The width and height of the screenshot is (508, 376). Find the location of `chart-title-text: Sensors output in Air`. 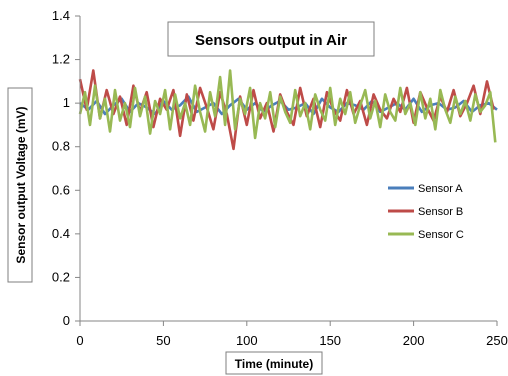

chart-title-text: Sensors output in Air is located at coordinates (271, 40).